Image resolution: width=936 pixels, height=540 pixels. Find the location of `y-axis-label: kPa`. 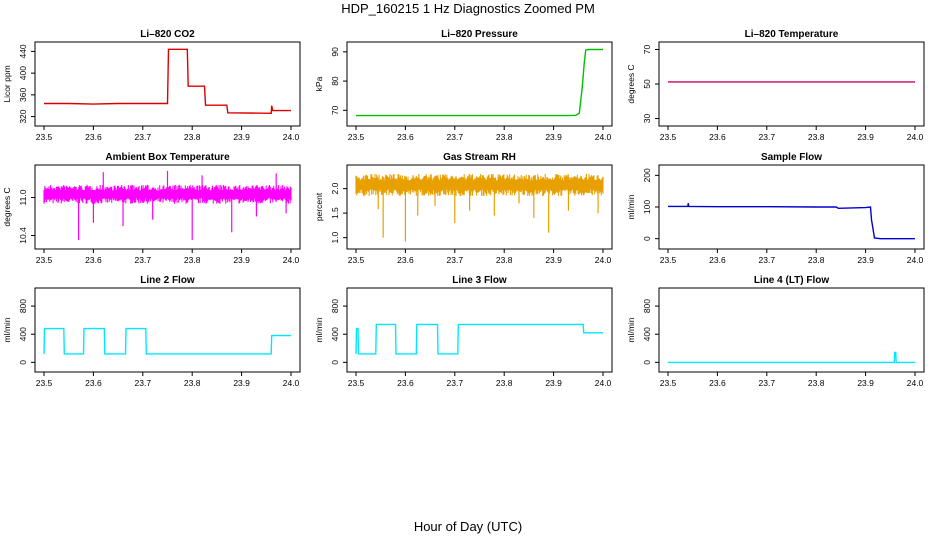

y-axis-label: kPa is located at coordinates (319, 83).